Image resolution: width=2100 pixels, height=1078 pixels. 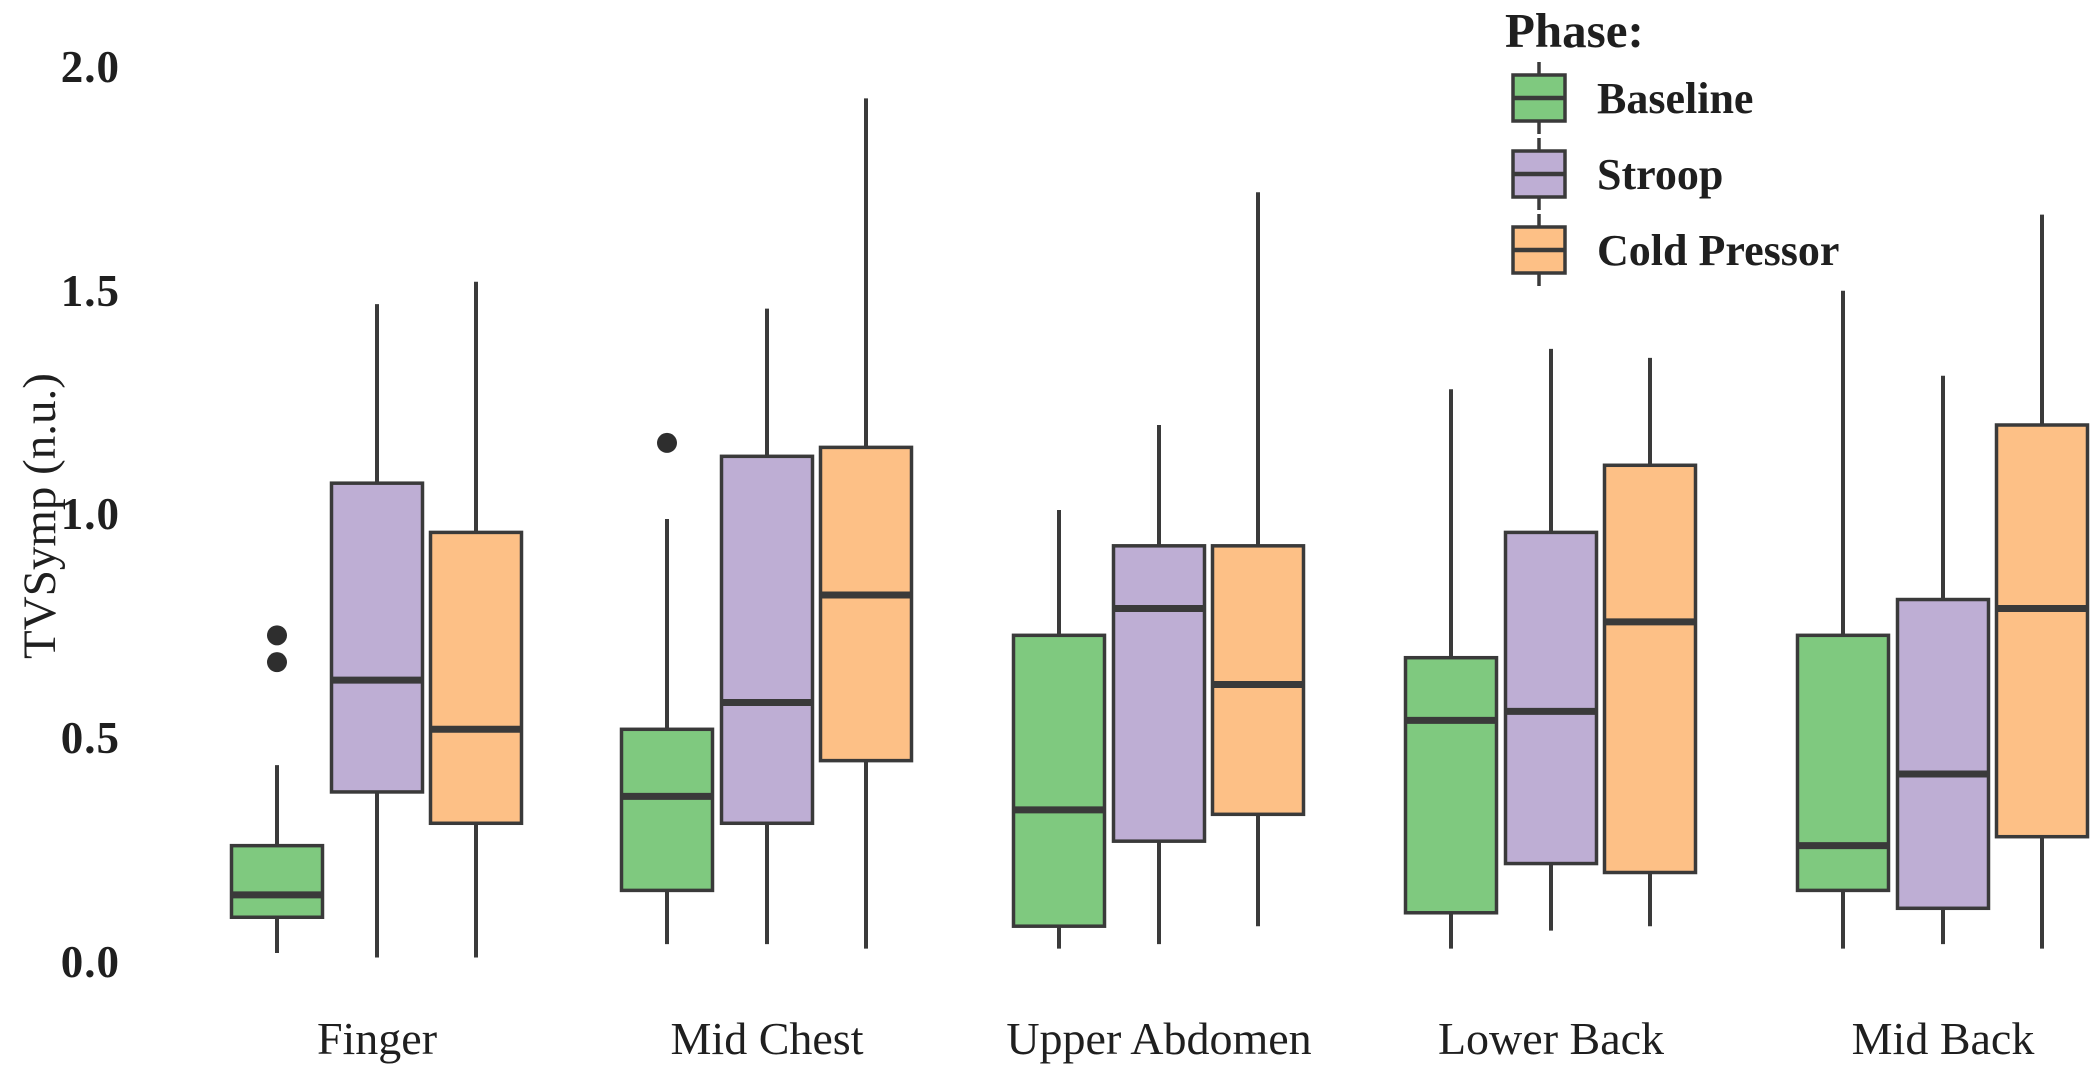 I want to click on x-category-label: Finger, so click(x=377, y=1038).